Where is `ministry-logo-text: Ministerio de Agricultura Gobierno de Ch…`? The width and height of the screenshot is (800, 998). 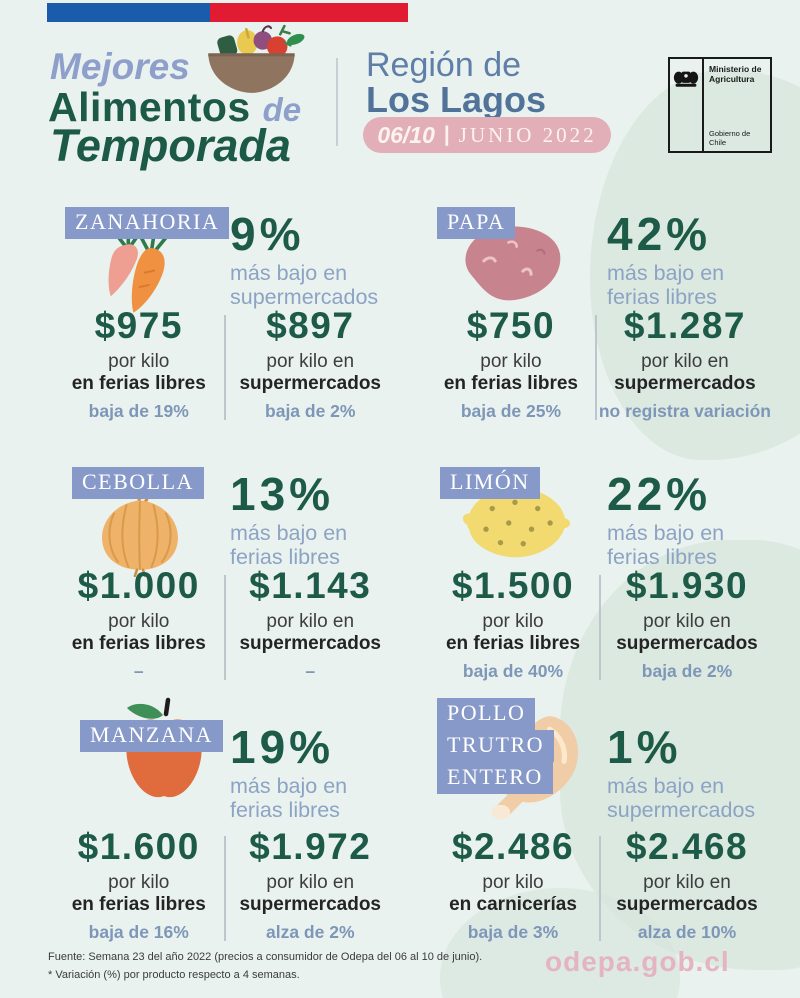 ministry-logo-text: Ministerio de Agricultura Gobierno de Ch… is located at coordinates (737, 105).